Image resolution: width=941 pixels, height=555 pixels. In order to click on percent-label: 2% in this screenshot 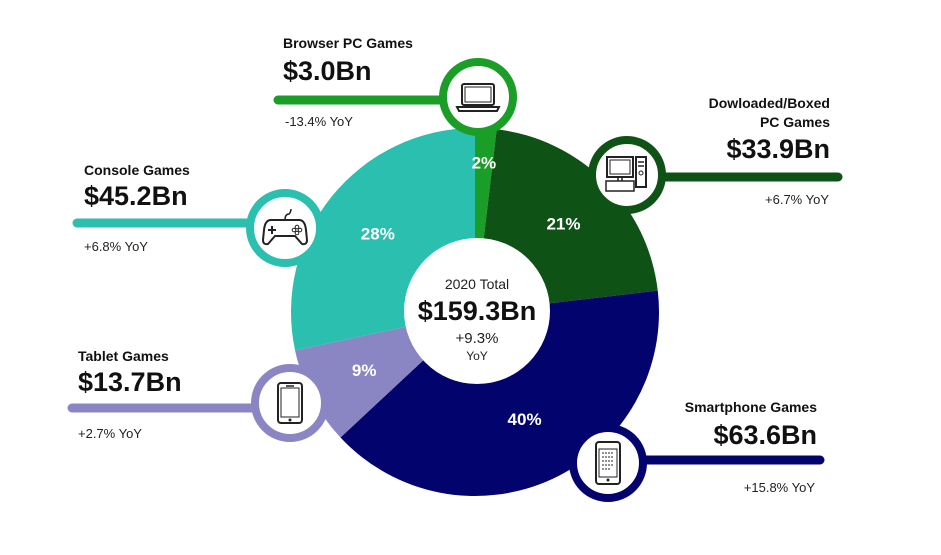, I will do `click(484, 162)`.